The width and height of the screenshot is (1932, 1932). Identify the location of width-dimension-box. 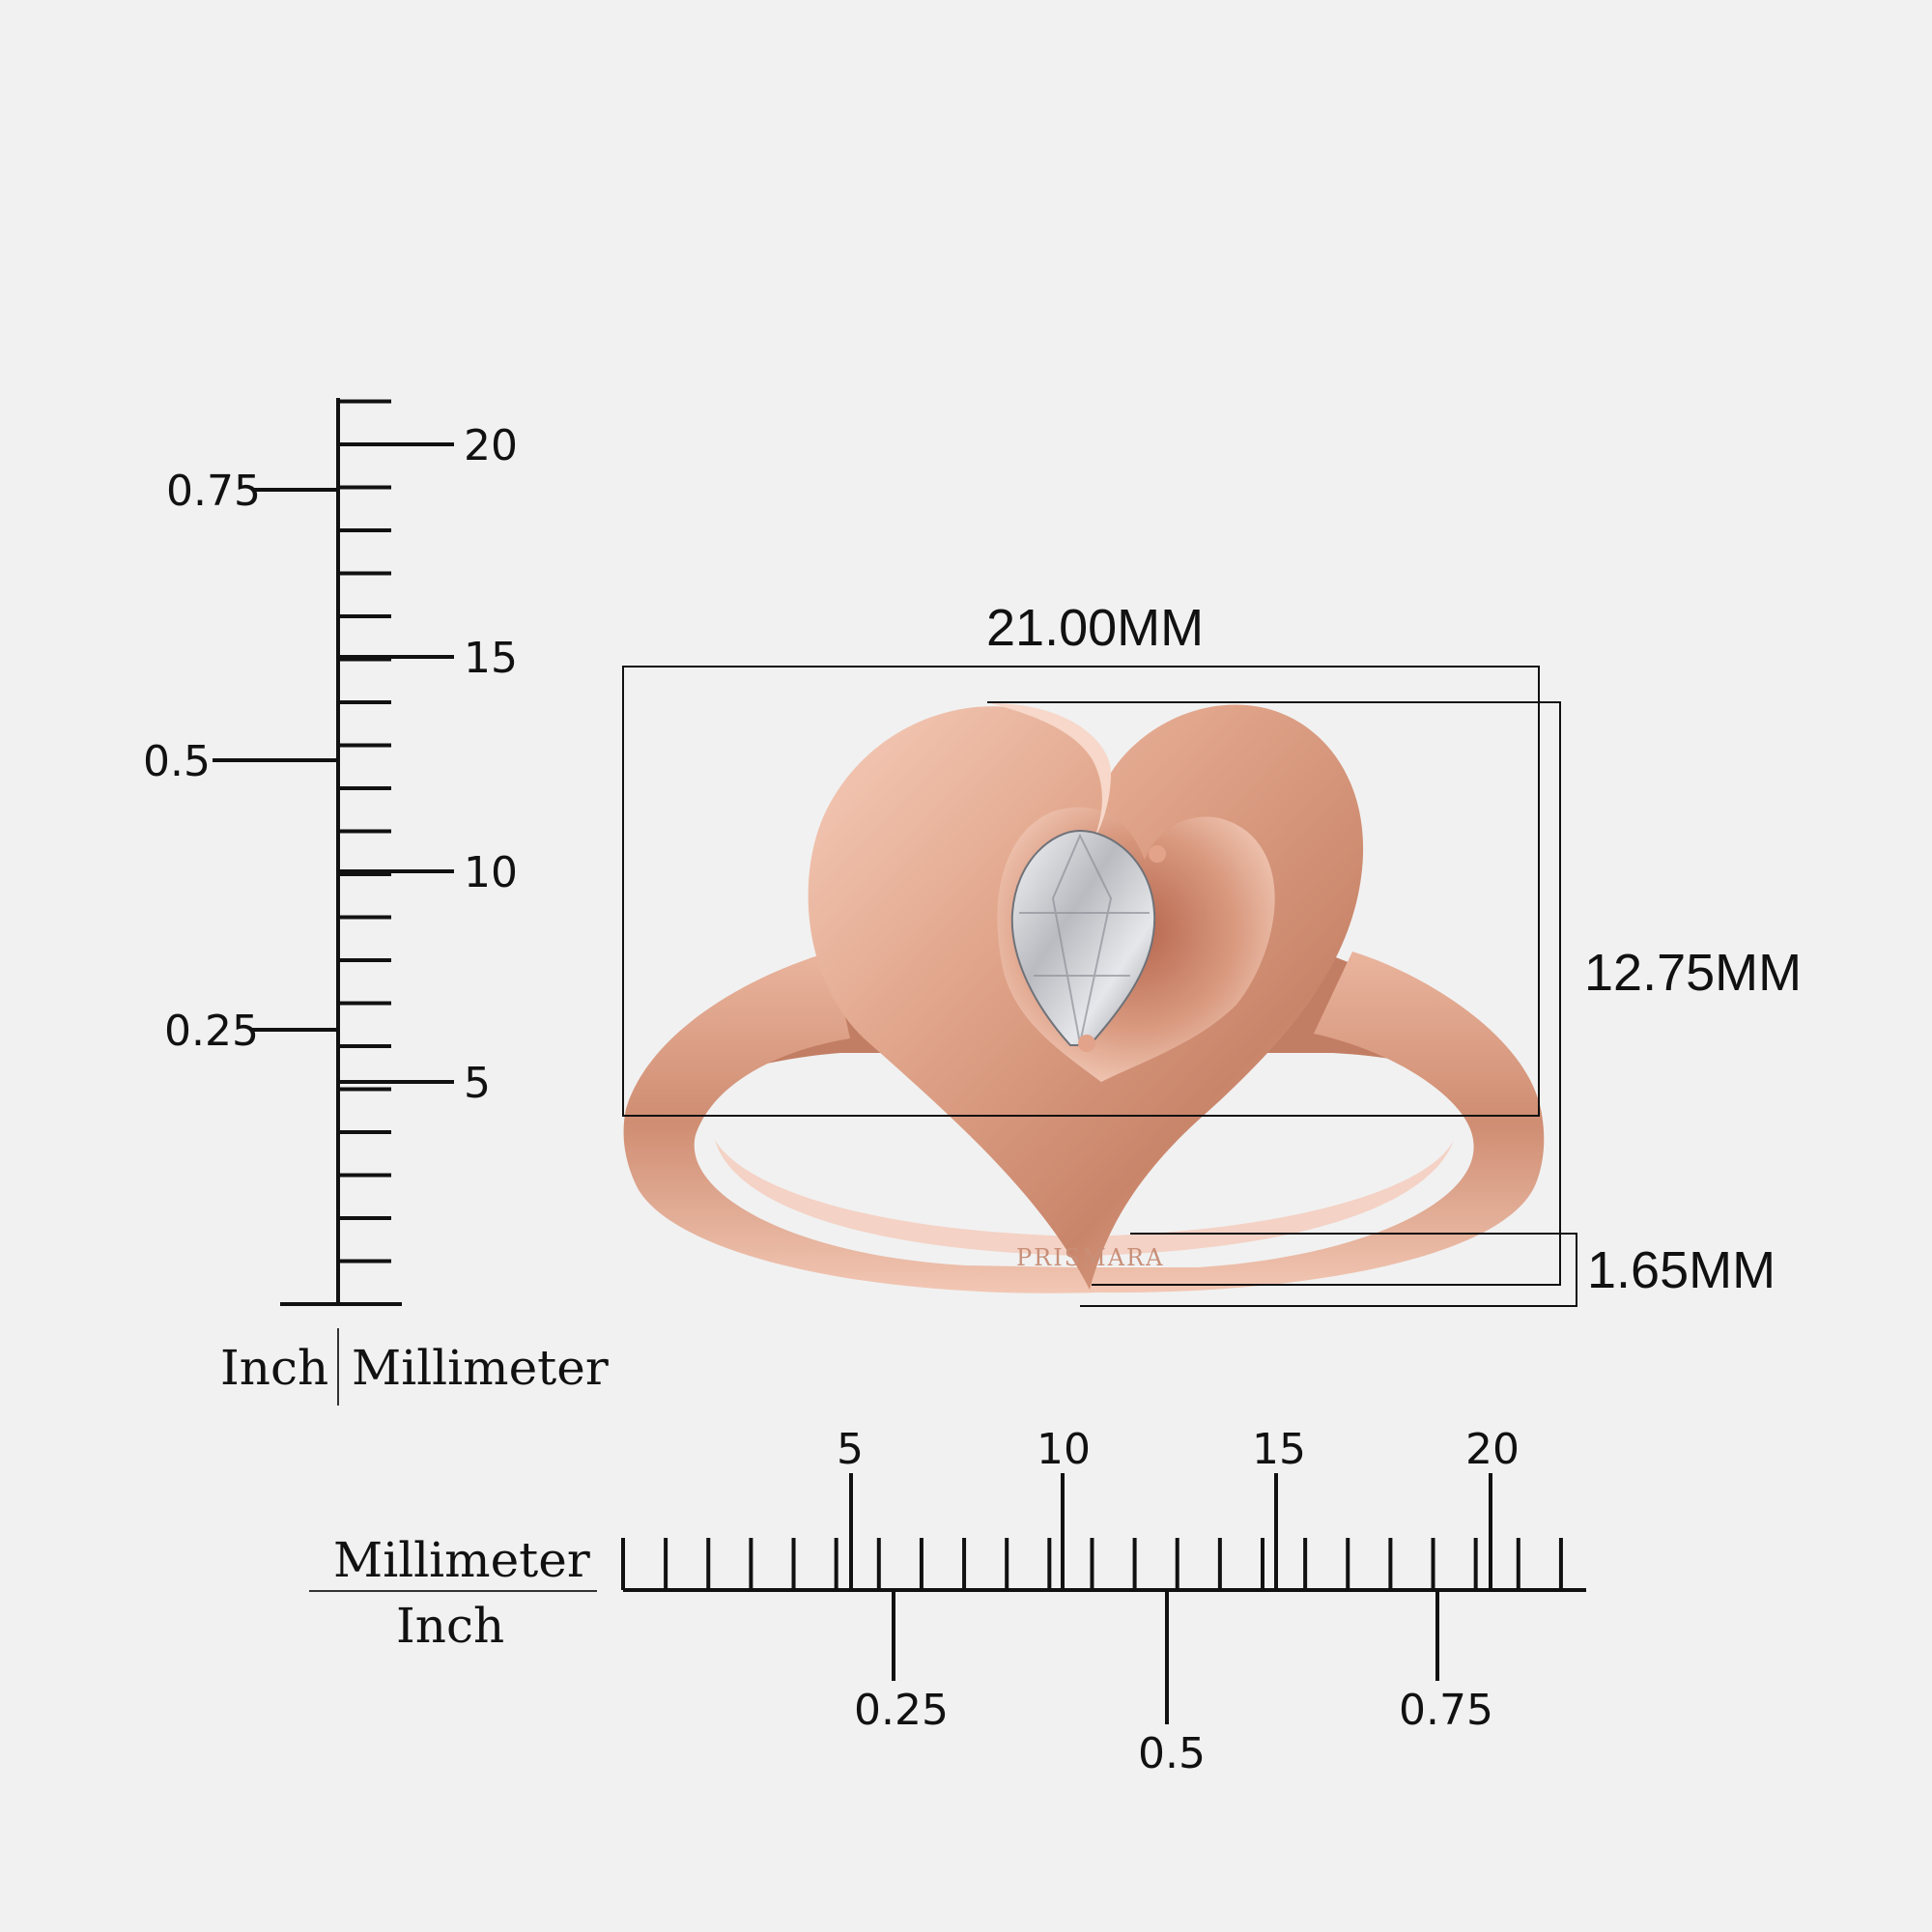
(1081, 891).